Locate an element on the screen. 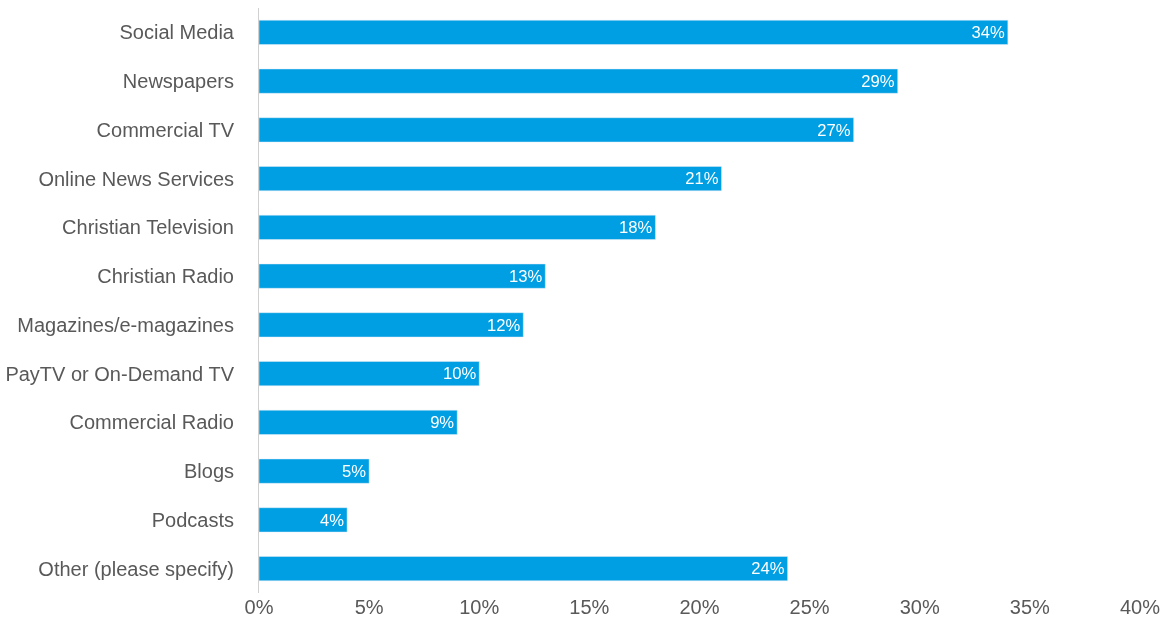 The width and height of the screenshot is (1165, 623). y-tick-label: Christian Radio is located at coordinates (165, 276).